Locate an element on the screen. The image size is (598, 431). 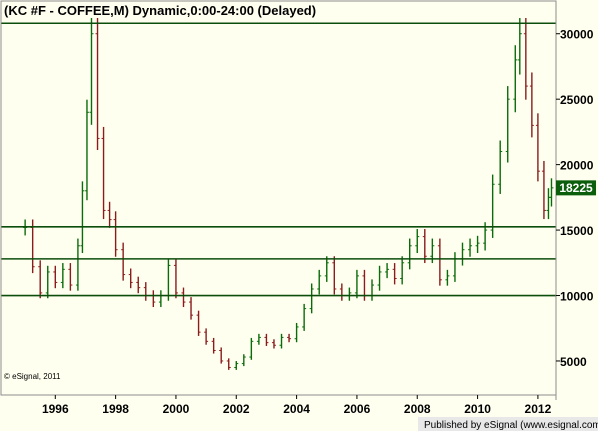
x-tick-label: 2010 is located at coordinates (477, 409).